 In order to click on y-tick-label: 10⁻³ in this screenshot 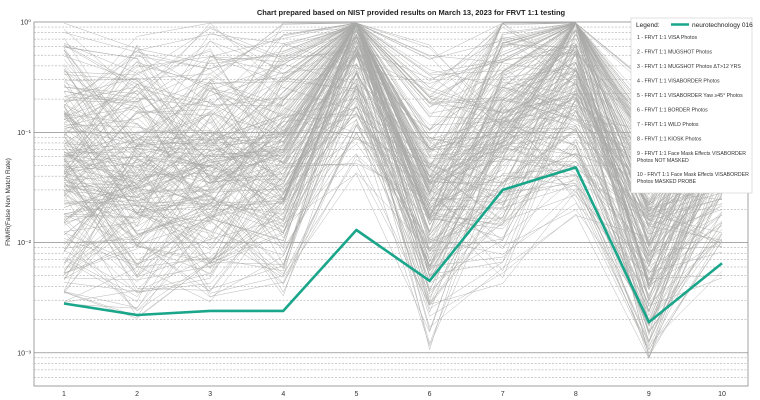, I will do `click(24, 353)`.